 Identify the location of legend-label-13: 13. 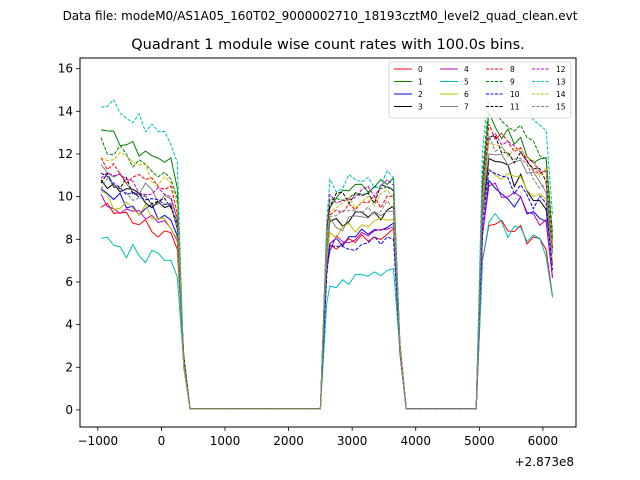
(561, 82).